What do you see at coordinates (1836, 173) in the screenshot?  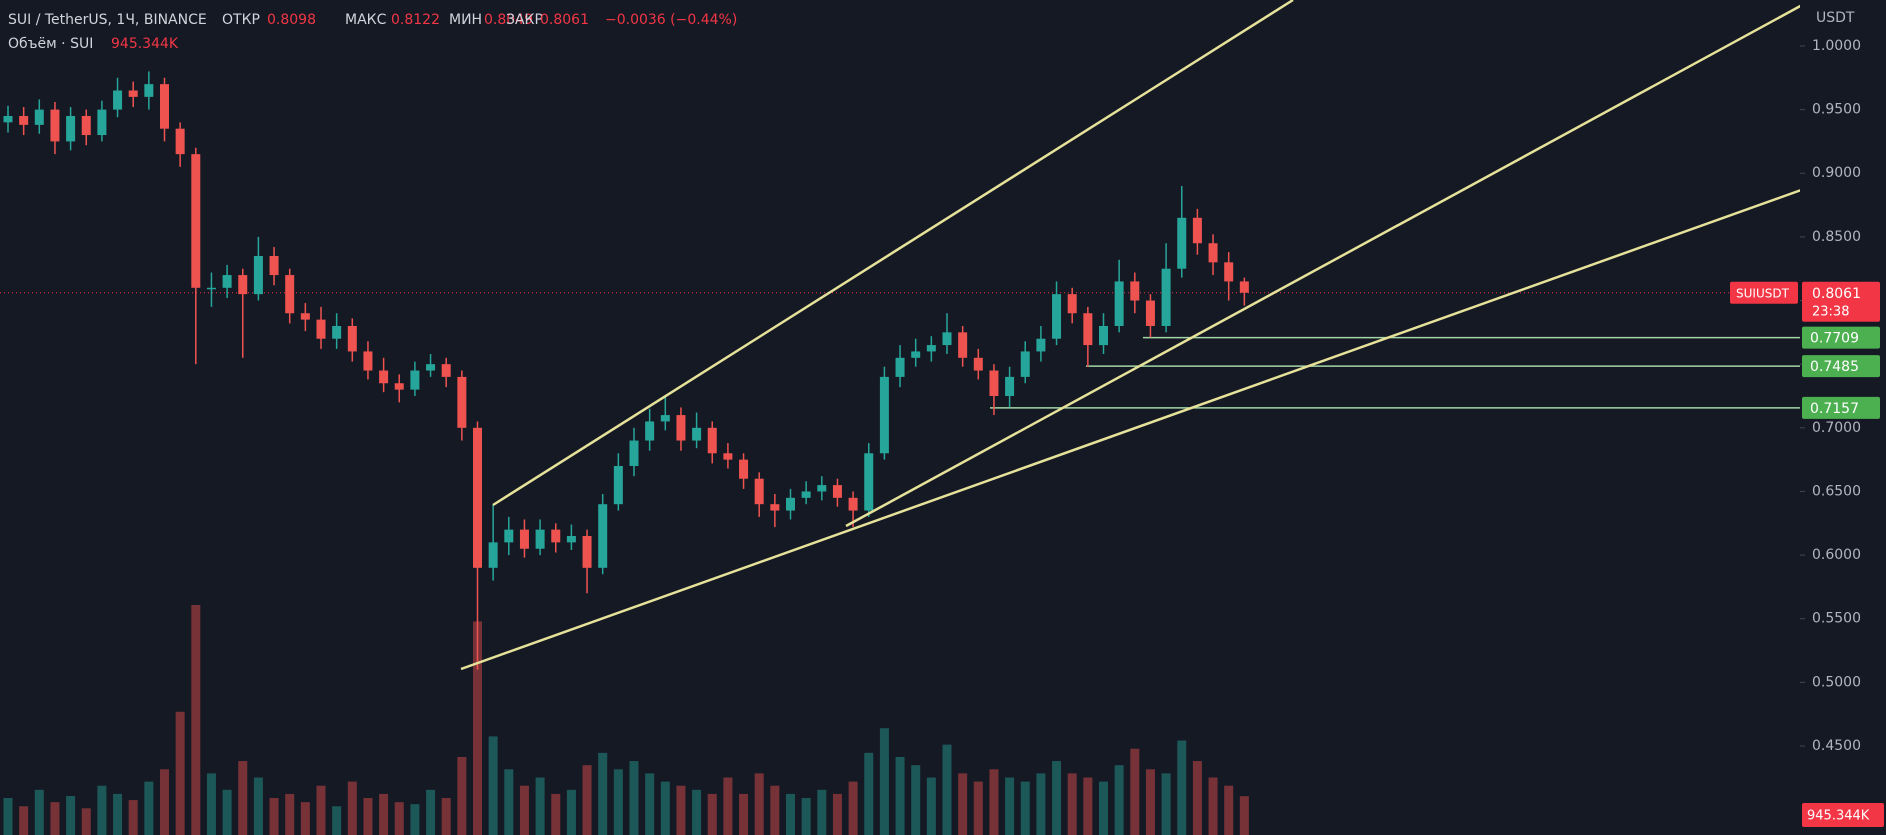 I see `y-tick-label: 0.9000` at bounding box center [1836, 173].